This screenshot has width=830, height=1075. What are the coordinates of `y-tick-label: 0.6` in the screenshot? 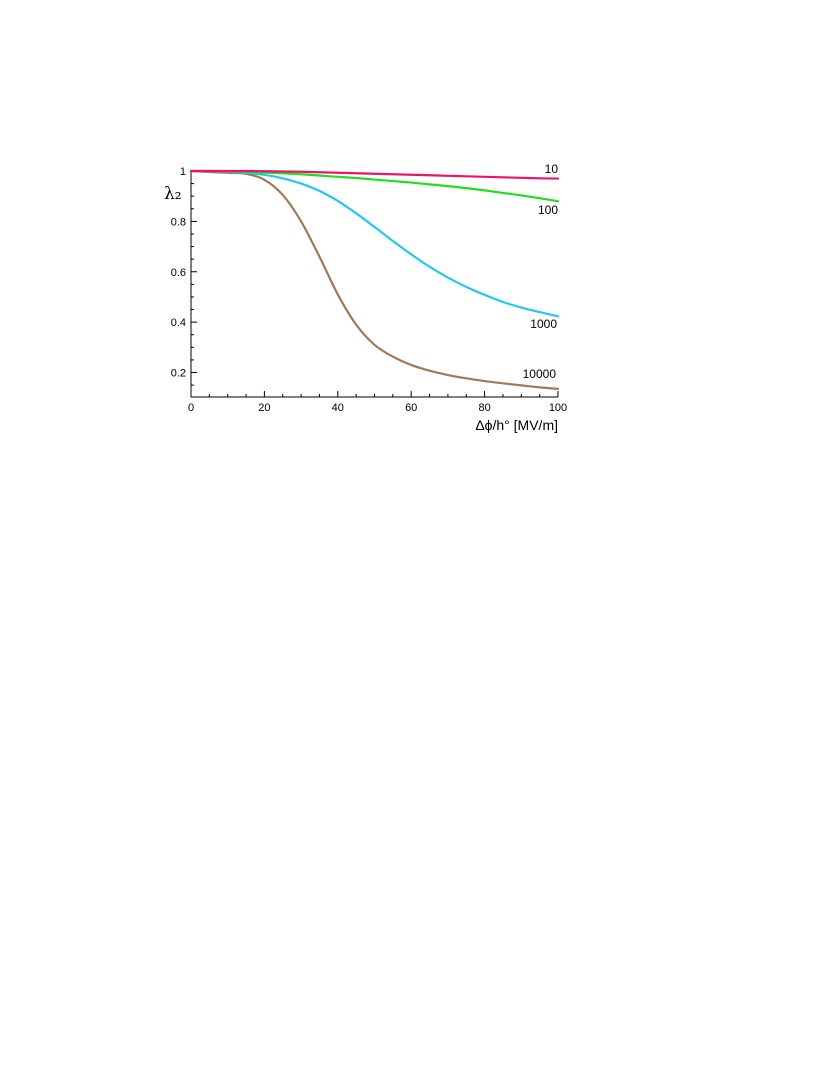 It's located at (178, 273).